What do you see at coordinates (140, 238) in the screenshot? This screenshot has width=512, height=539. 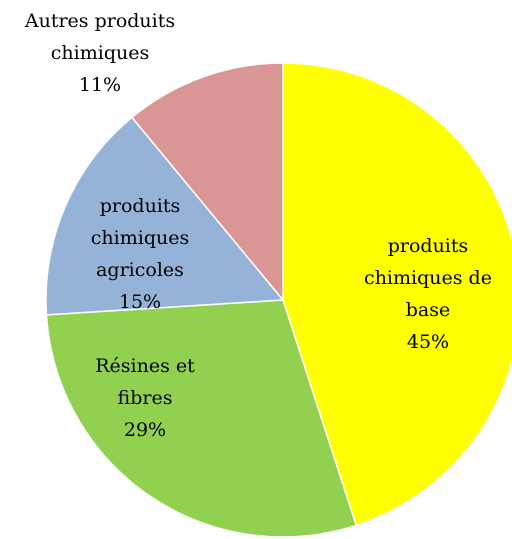 I see `category-label: produits chimiques agricoles` at bounding box center [140, 238].